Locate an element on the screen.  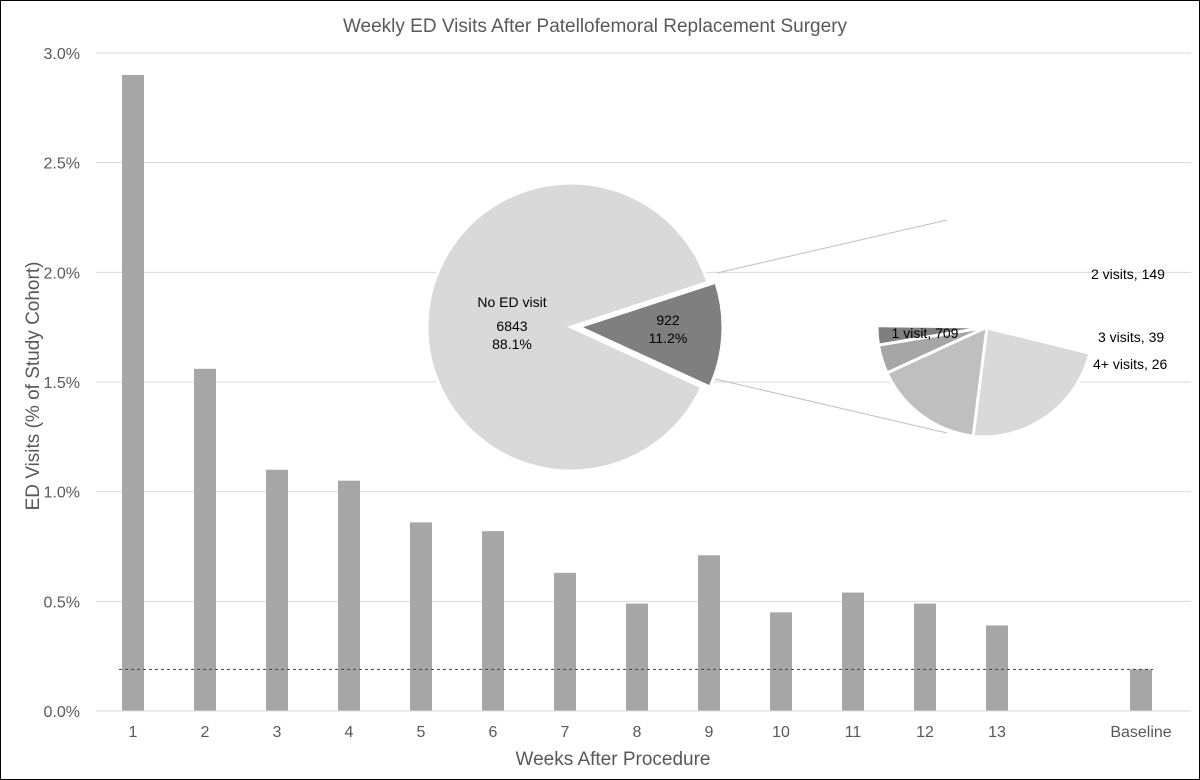
x-tick-label: 1 is located at coordinates (133, 732).